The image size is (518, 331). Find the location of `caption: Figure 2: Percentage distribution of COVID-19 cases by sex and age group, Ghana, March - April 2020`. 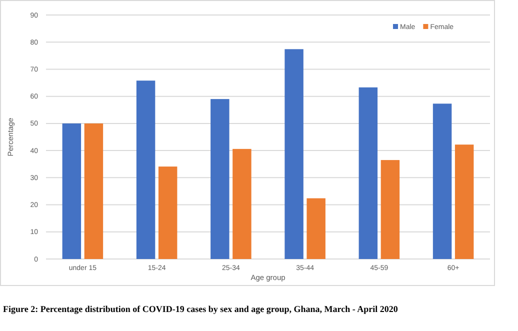

caption: Figure 2: Percentage distribution of COVID-19 cases by sex and age group, Ghana, March - April 2020 is located at coordinates (200, 309).